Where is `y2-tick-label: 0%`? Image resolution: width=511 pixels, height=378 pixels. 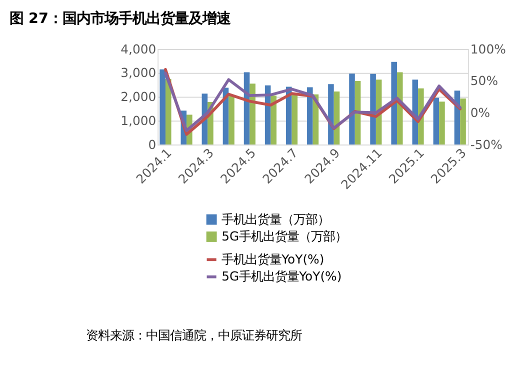 y2-tick-label: 0% is located at coordinates (480, 112).